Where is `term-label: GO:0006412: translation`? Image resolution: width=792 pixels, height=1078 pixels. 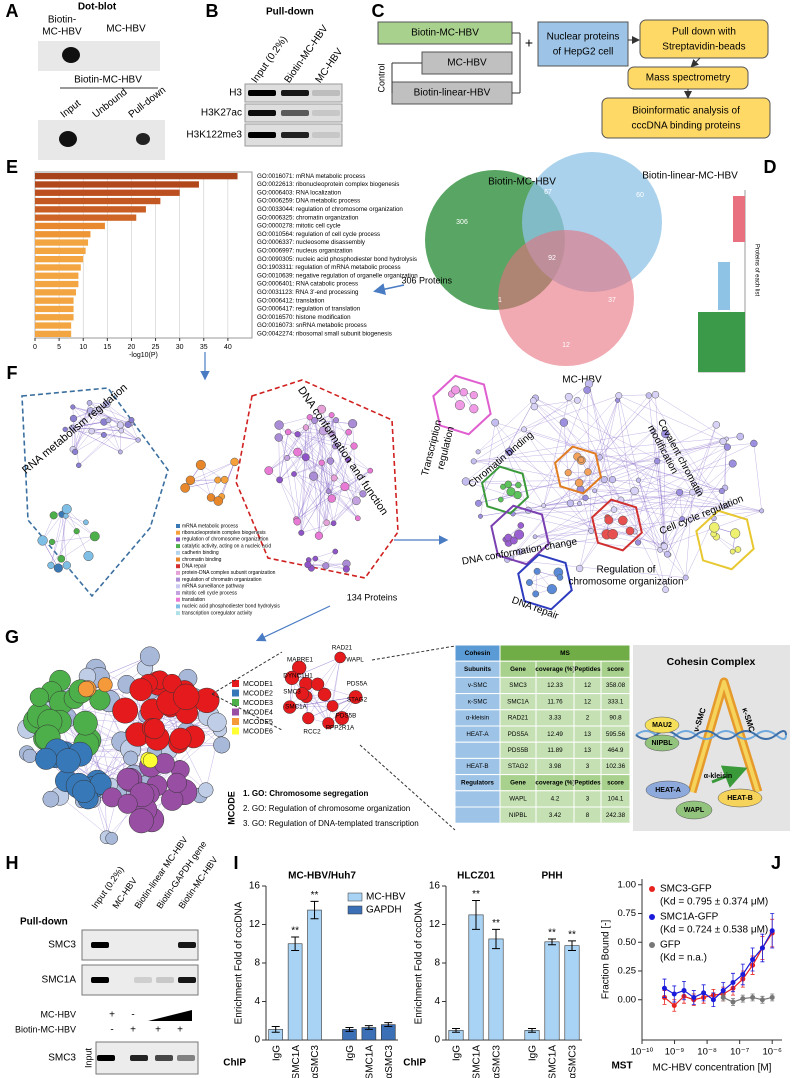 term-label: GO:0006412: translation is located at coordinates (291, 300).